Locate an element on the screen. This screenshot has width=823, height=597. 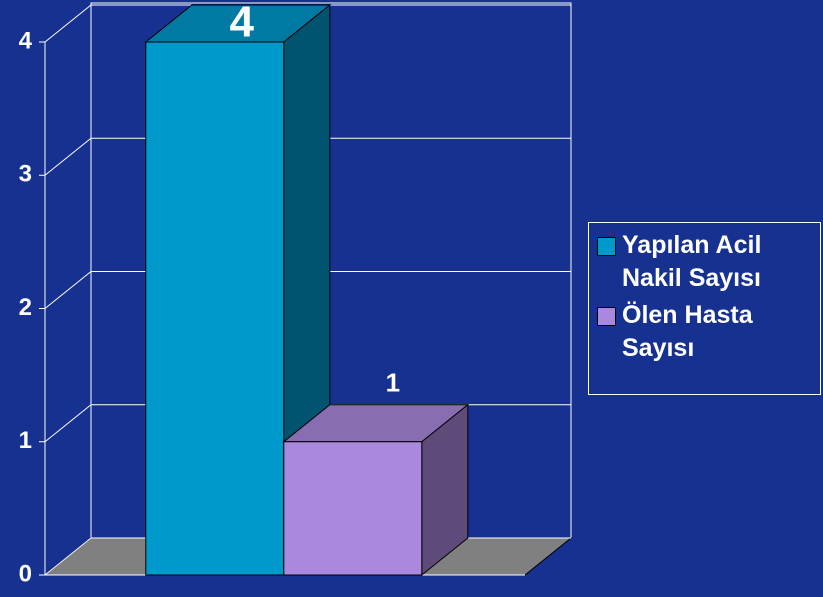
y-tick-label: 0 is located at coordinates (25, 573).